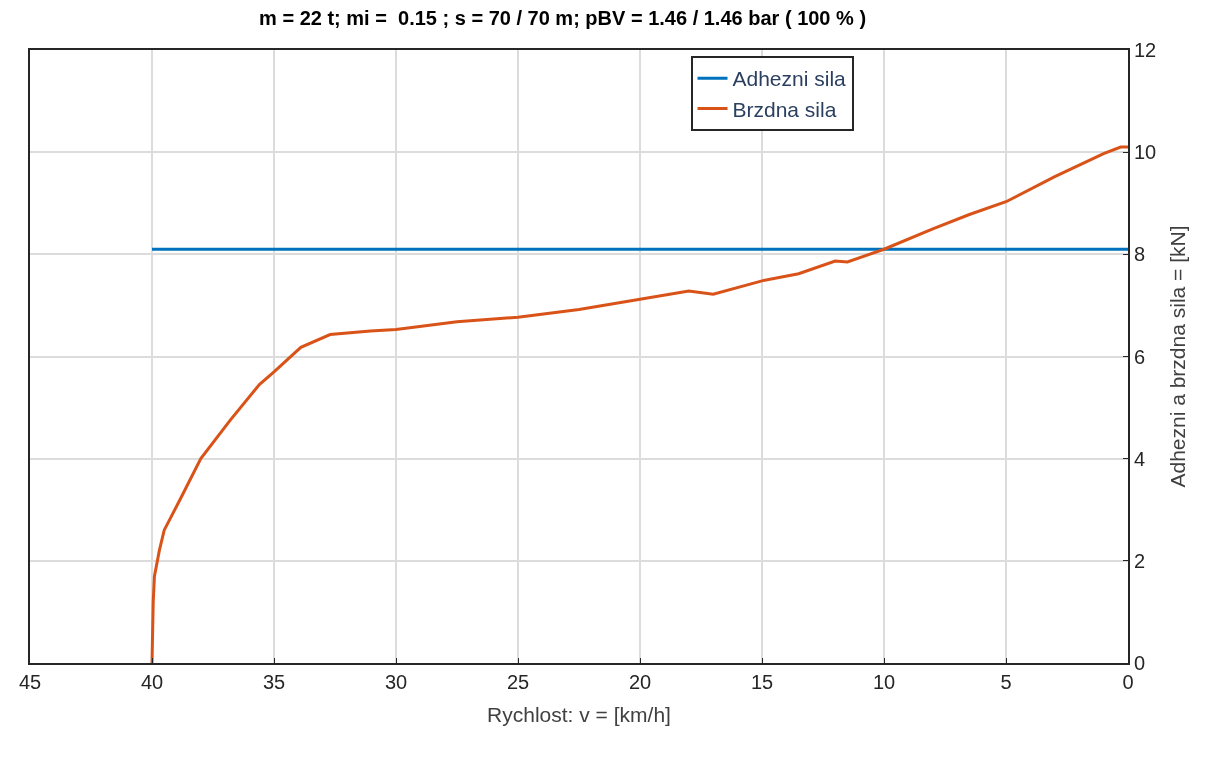 This screenshot has height=758, width=1223. What do you see at coordinates (563, 18) in the screenshot?
I see `chart-title: m = 22 t; mi = 0.15 ; s = 70 / 70 m; pBV = 1.46 / 1.46 bar ( 100 % )` at bounding box center [563, 18].